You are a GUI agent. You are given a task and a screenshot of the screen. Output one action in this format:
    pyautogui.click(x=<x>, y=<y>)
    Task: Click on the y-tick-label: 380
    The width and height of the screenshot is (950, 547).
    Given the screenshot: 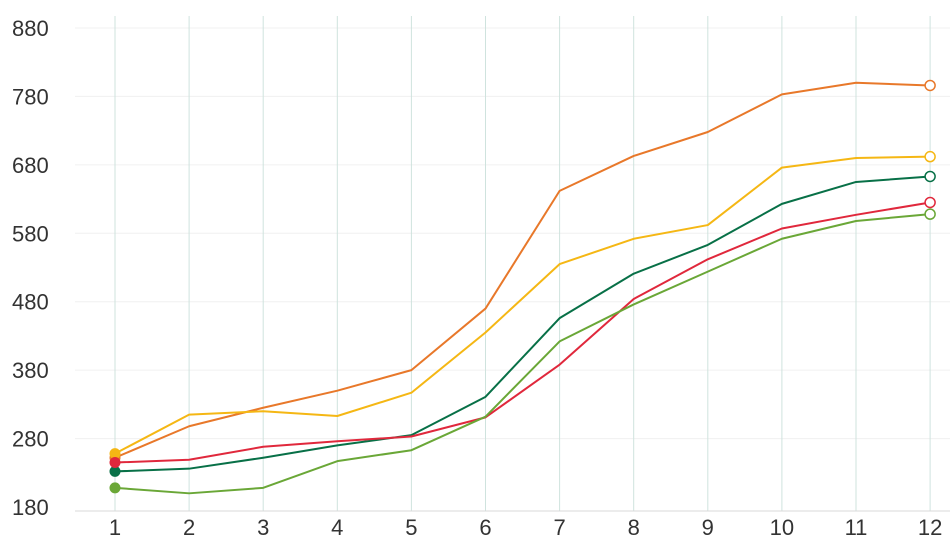 What is the action you would take?
    pyautogui.click(x=30, y=370)
    